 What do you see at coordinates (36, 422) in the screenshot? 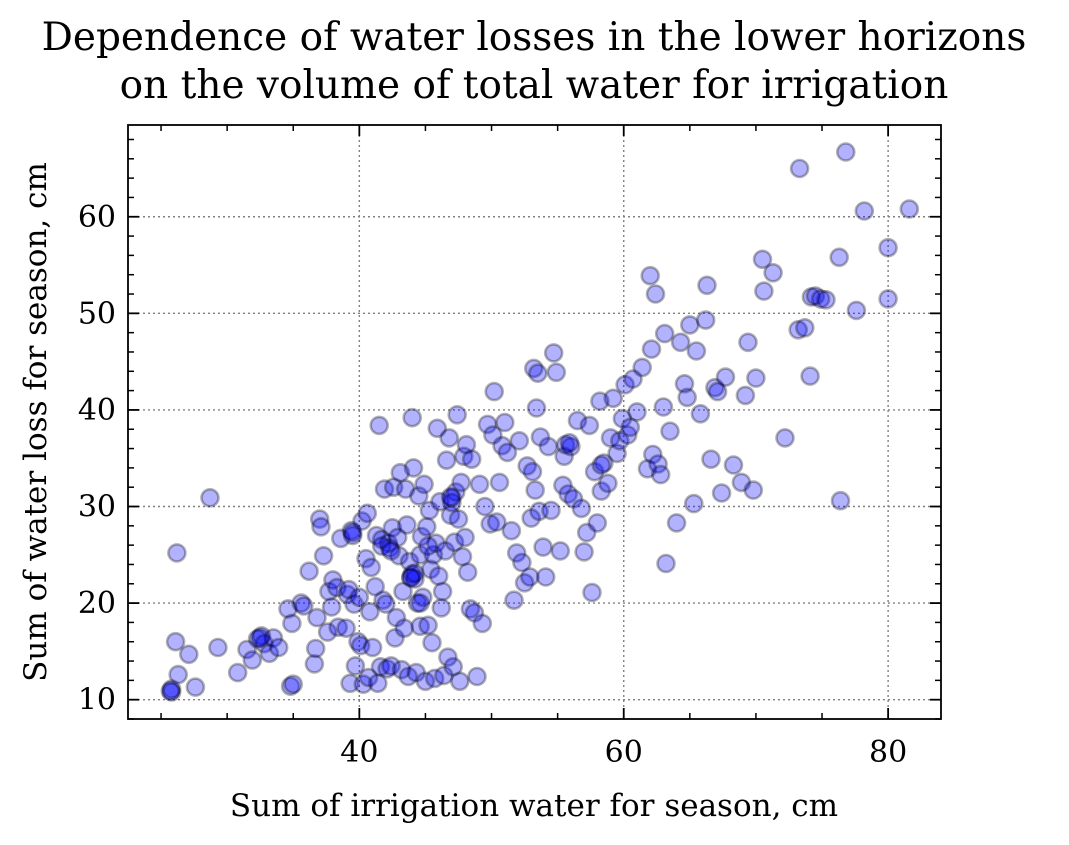
I see `y-axis-label: Sum of water loss for season, cm` at bounding box center [36, 422].